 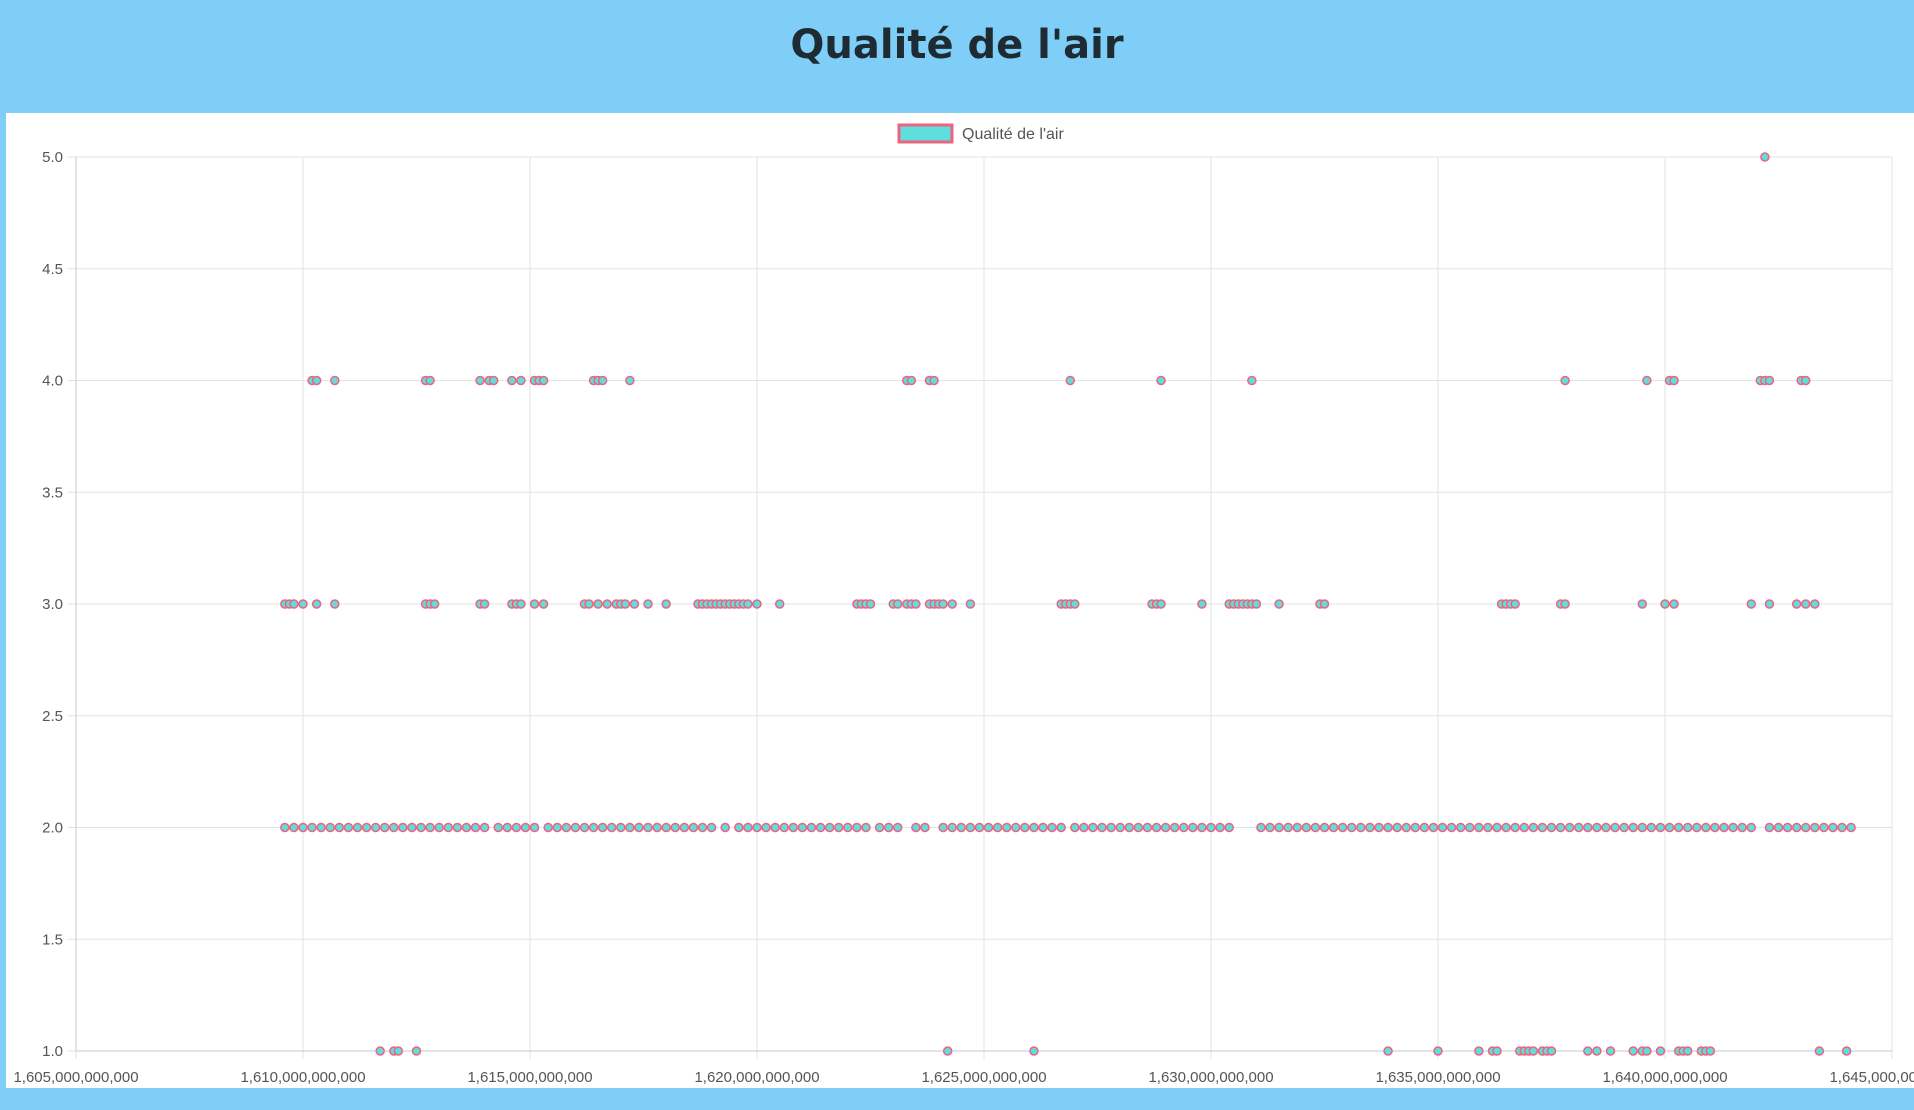 What do you see at coordinates (983, 1077) in the screenshot?
I see `x-tick-label: 1,625,000,000,000` at bounding box center [983, 1077].